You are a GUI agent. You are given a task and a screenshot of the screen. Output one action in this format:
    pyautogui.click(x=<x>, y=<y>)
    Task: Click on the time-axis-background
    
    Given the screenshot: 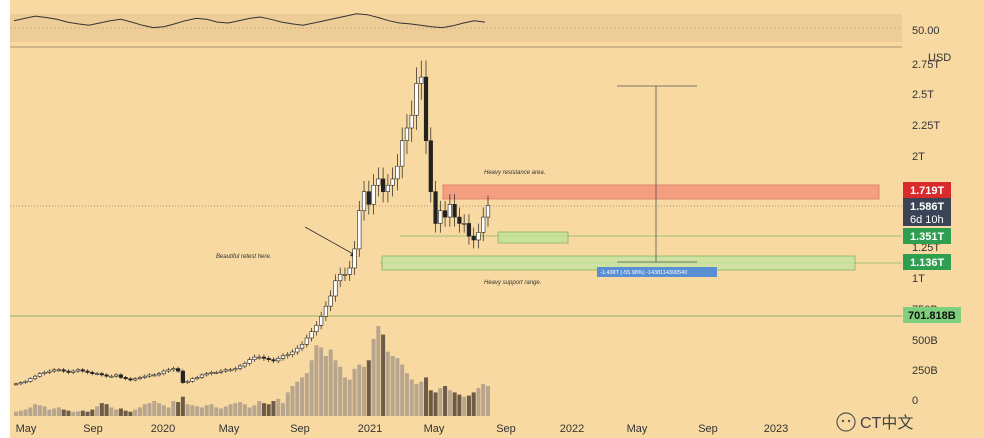 What is the action you would take?
    pyautogui.click(x=497, y=429)
    